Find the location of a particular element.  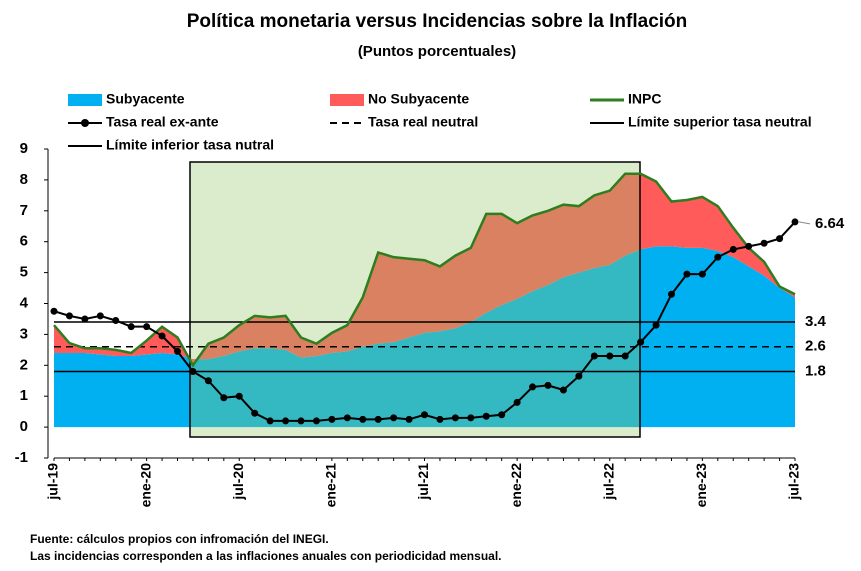

legend-label: No Subyacente is located at coordinates (418, 99).